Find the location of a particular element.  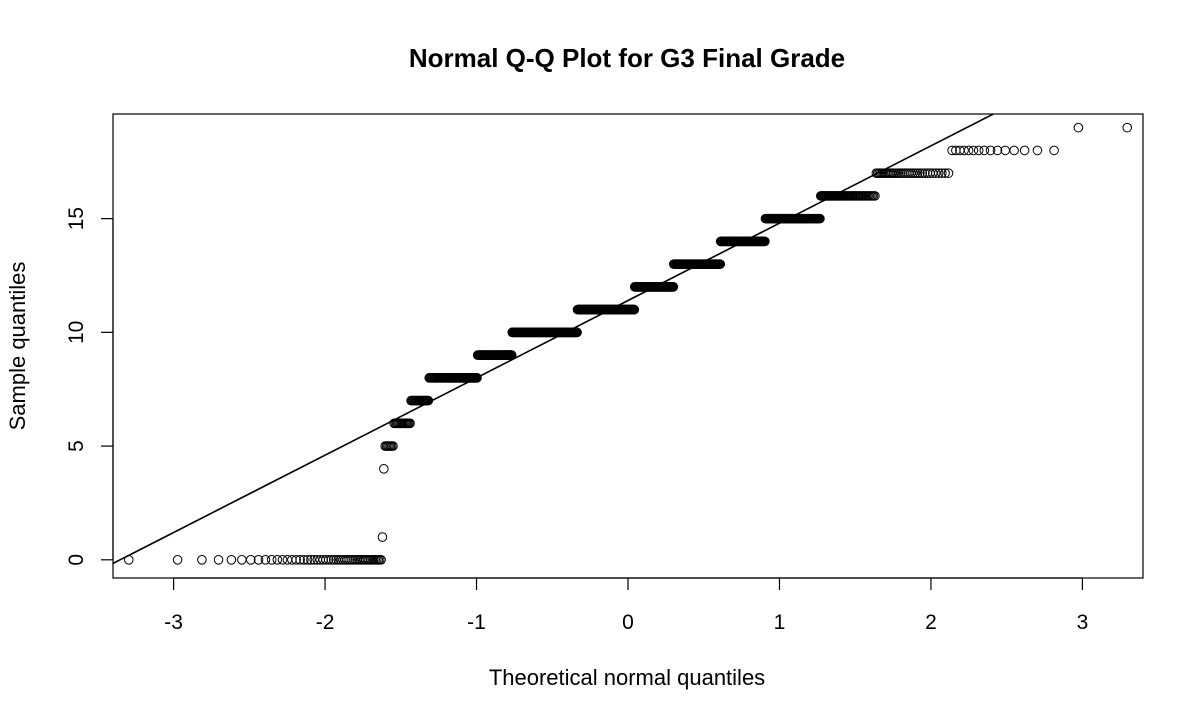

x-tick-label: 0 is located at coordinates (628, 622).